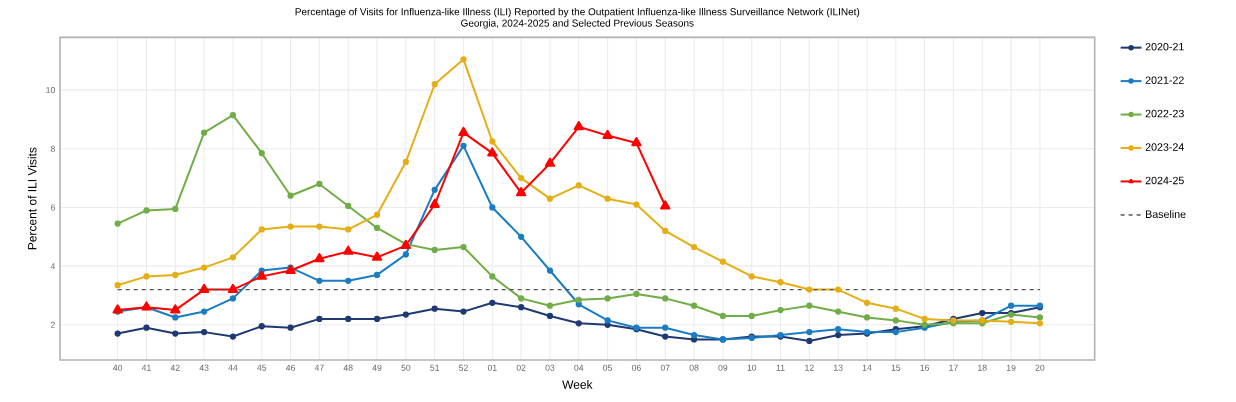  What do you see at coordinates (1164, 80) in the screenshot?
I see `legend-label: 2021-22` at bounding box center [1164, 80].